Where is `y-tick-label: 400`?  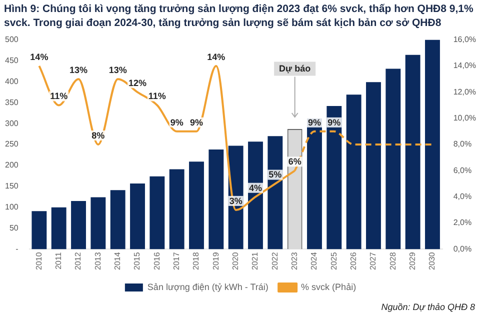 y-tick-label: 400 is located at coordinates (11, 81).